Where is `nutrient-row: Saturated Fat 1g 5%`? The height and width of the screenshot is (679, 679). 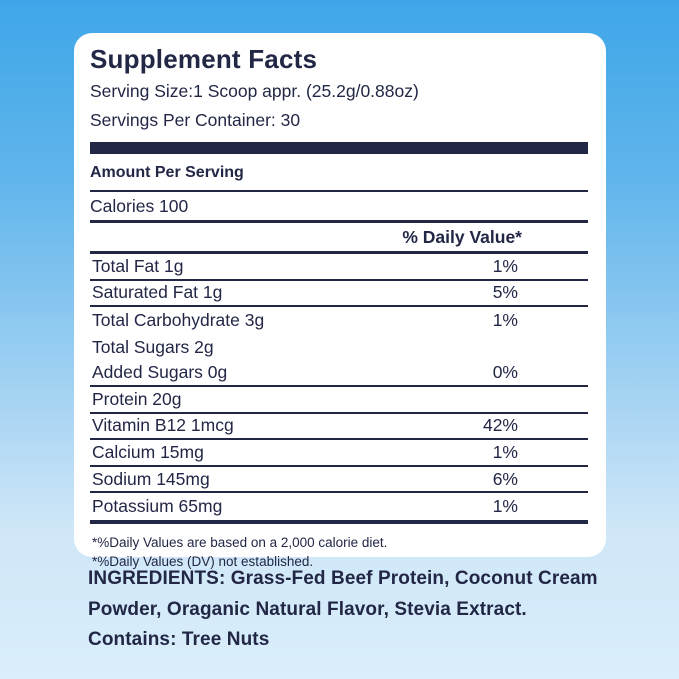 nutrient-row: Saturated Fat 1g 5% is located at coordinates (339, 294).